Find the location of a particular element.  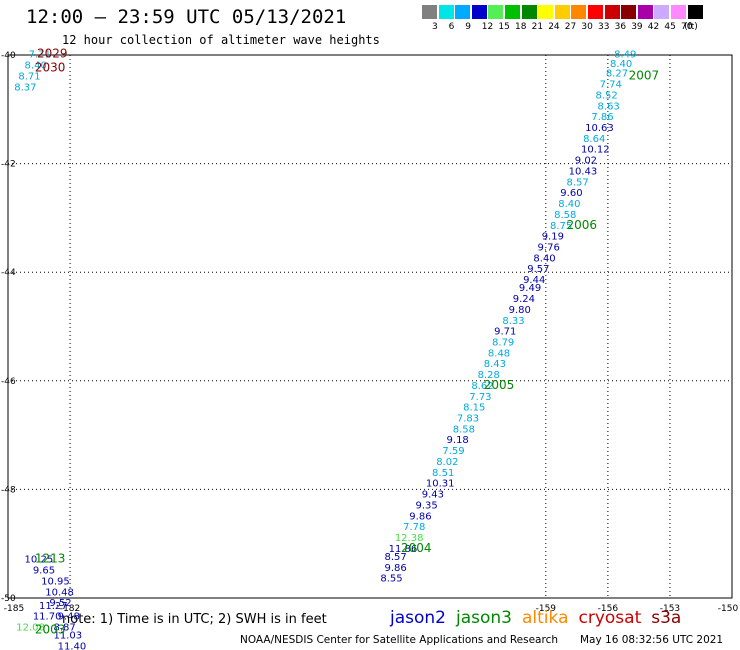

satellite-legend-s3a: s3a is located at coordinates (666, 618).